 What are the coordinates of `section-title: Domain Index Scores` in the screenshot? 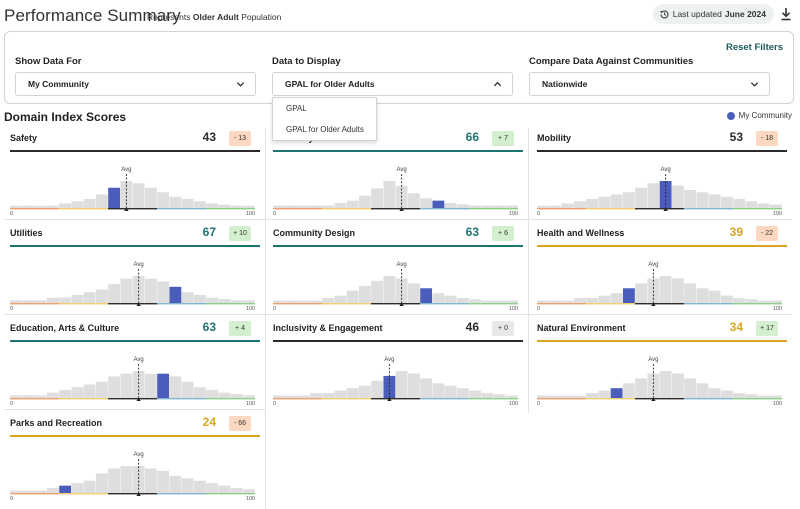 It's located at (65, 117).